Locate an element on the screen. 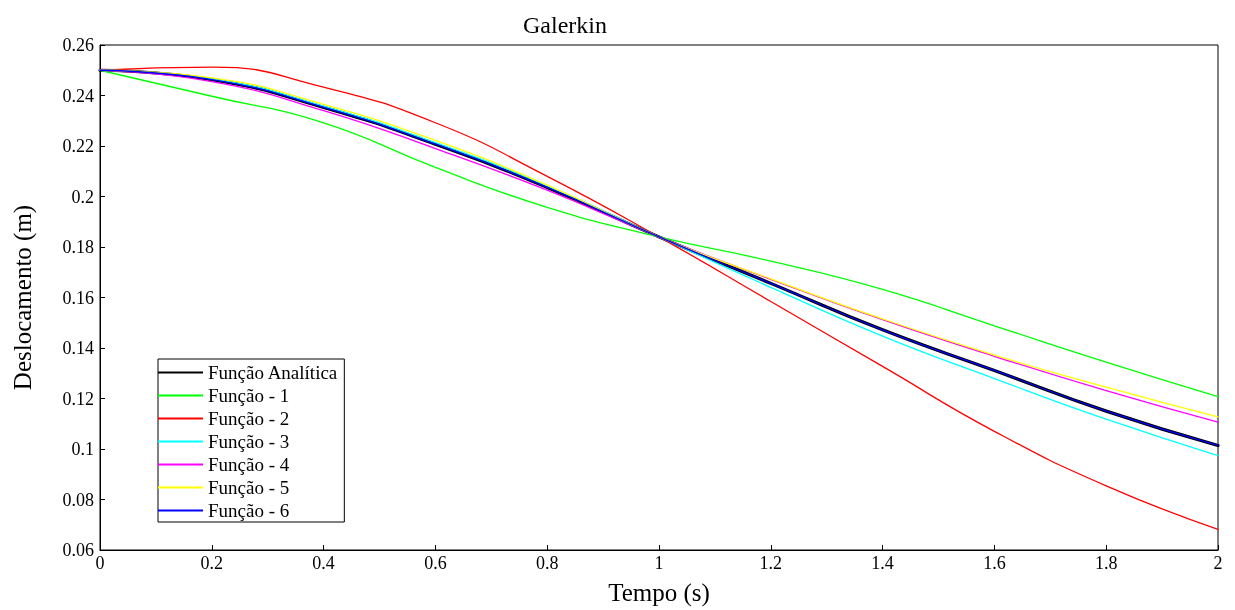 This screenshot has height=610, width=1235. y-tick-label: 0.18 is located at coordinates (78, 247).